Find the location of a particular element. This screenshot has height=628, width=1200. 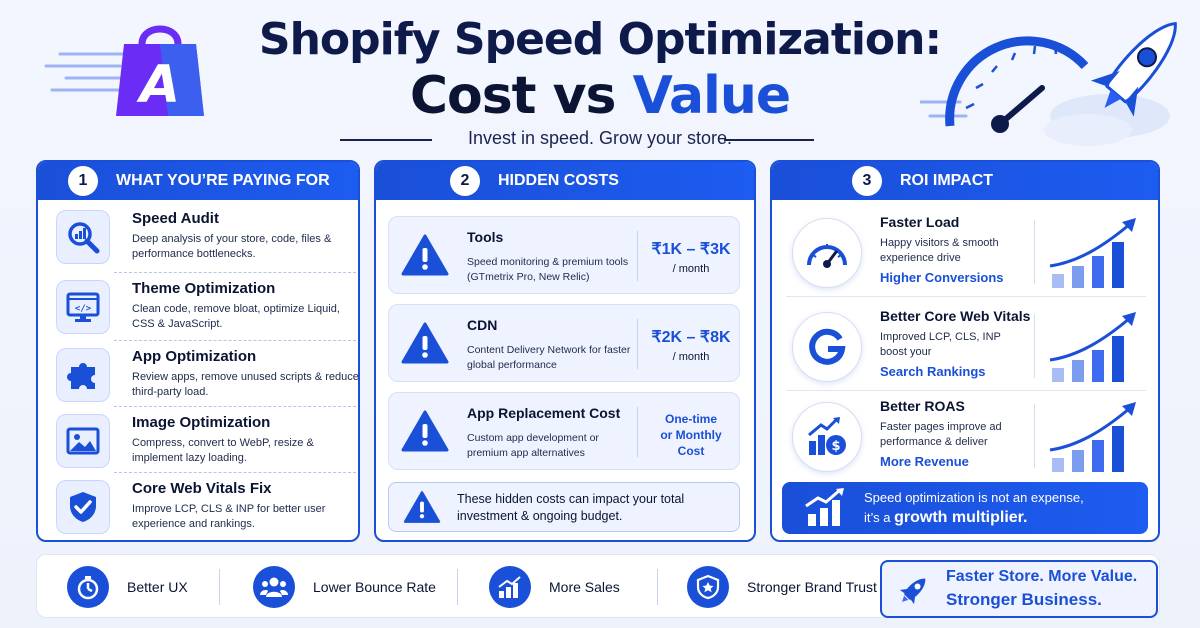

panel1-header: 1 WHAT YOU’RE PAYING FOR is located at coordinates (198, 181).